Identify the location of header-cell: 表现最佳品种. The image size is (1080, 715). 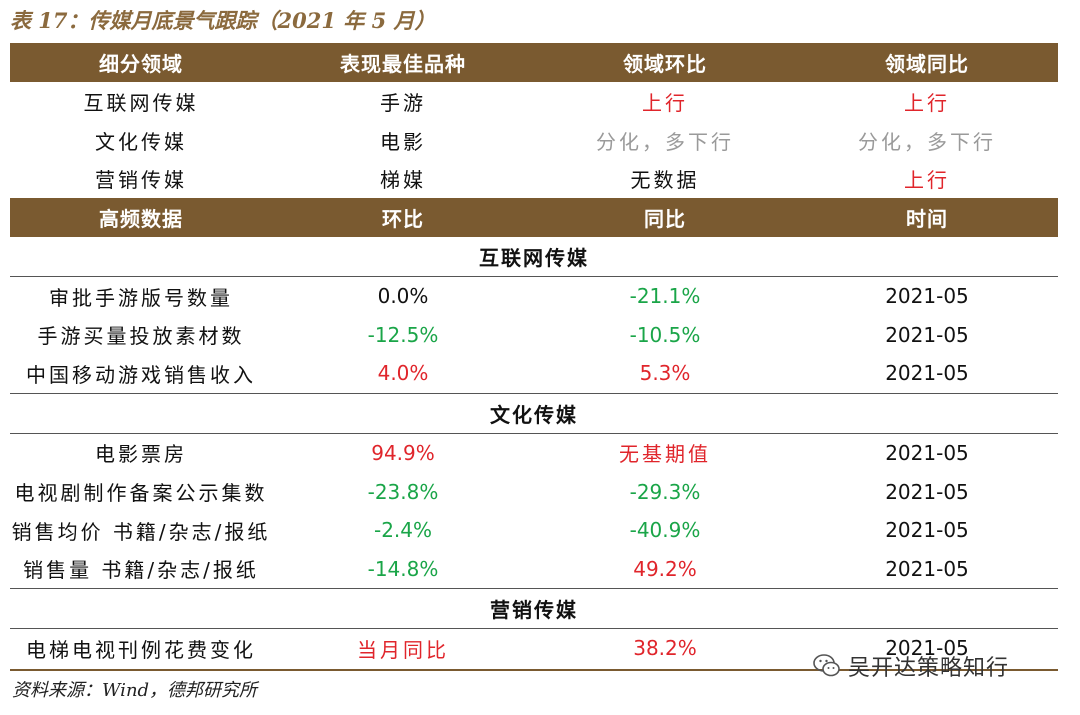
(403, 64).